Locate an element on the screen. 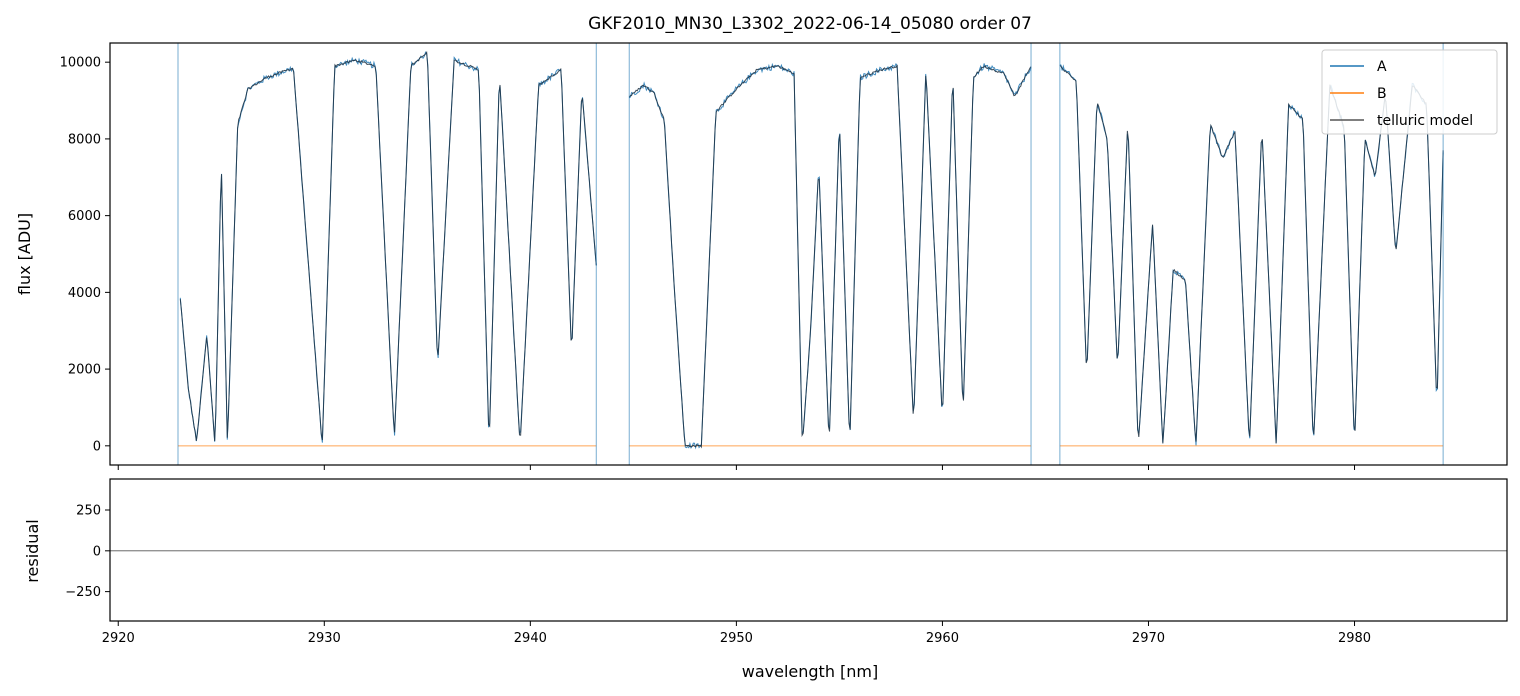  x-tick-label-4: 2960 is located at coordinates (942, 638).